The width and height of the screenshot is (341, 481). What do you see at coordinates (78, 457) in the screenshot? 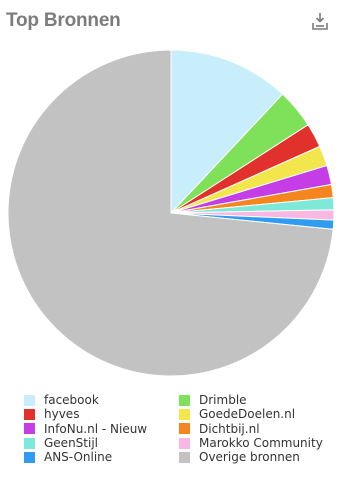
I see `legend-label: ANS-Online` at bounding box center [78, 457].